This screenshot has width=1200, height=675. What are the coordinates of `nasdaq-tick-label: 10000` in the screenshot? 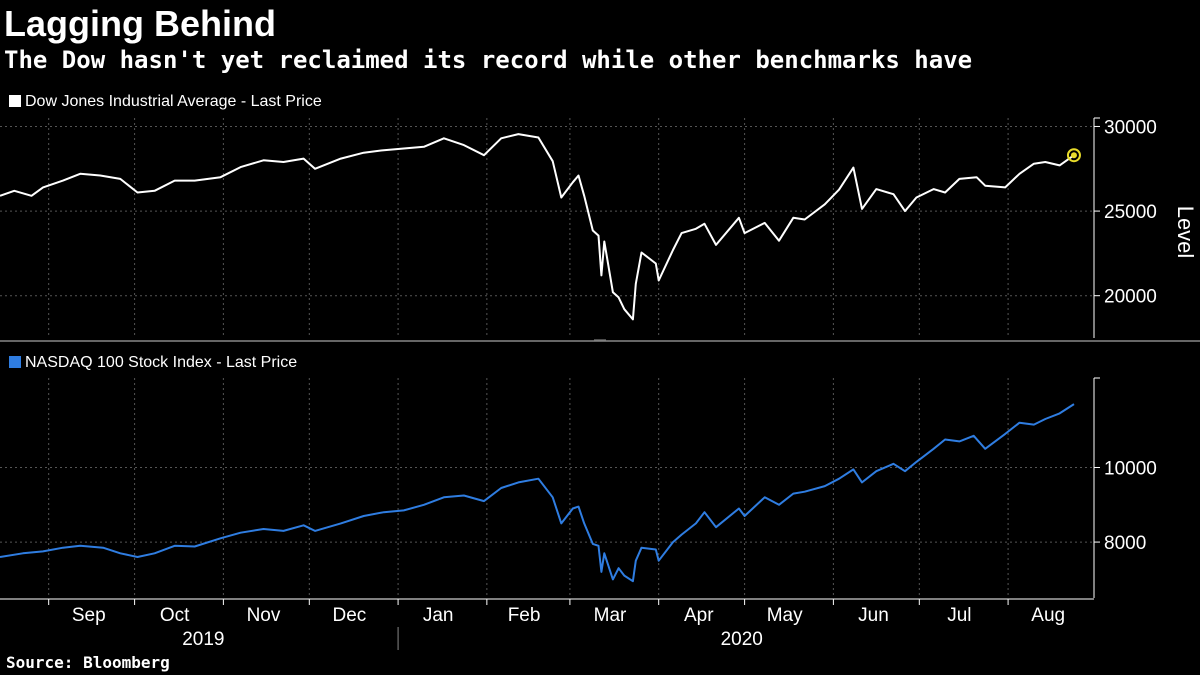 It's located at (1130, 468).